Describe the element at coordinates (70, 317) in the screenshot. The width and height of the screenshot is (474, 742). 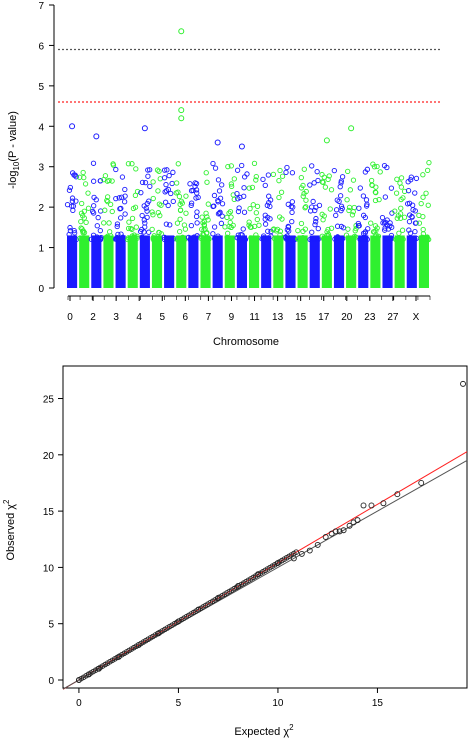
I see `manhattan-x-tick-label: 0` at that location.